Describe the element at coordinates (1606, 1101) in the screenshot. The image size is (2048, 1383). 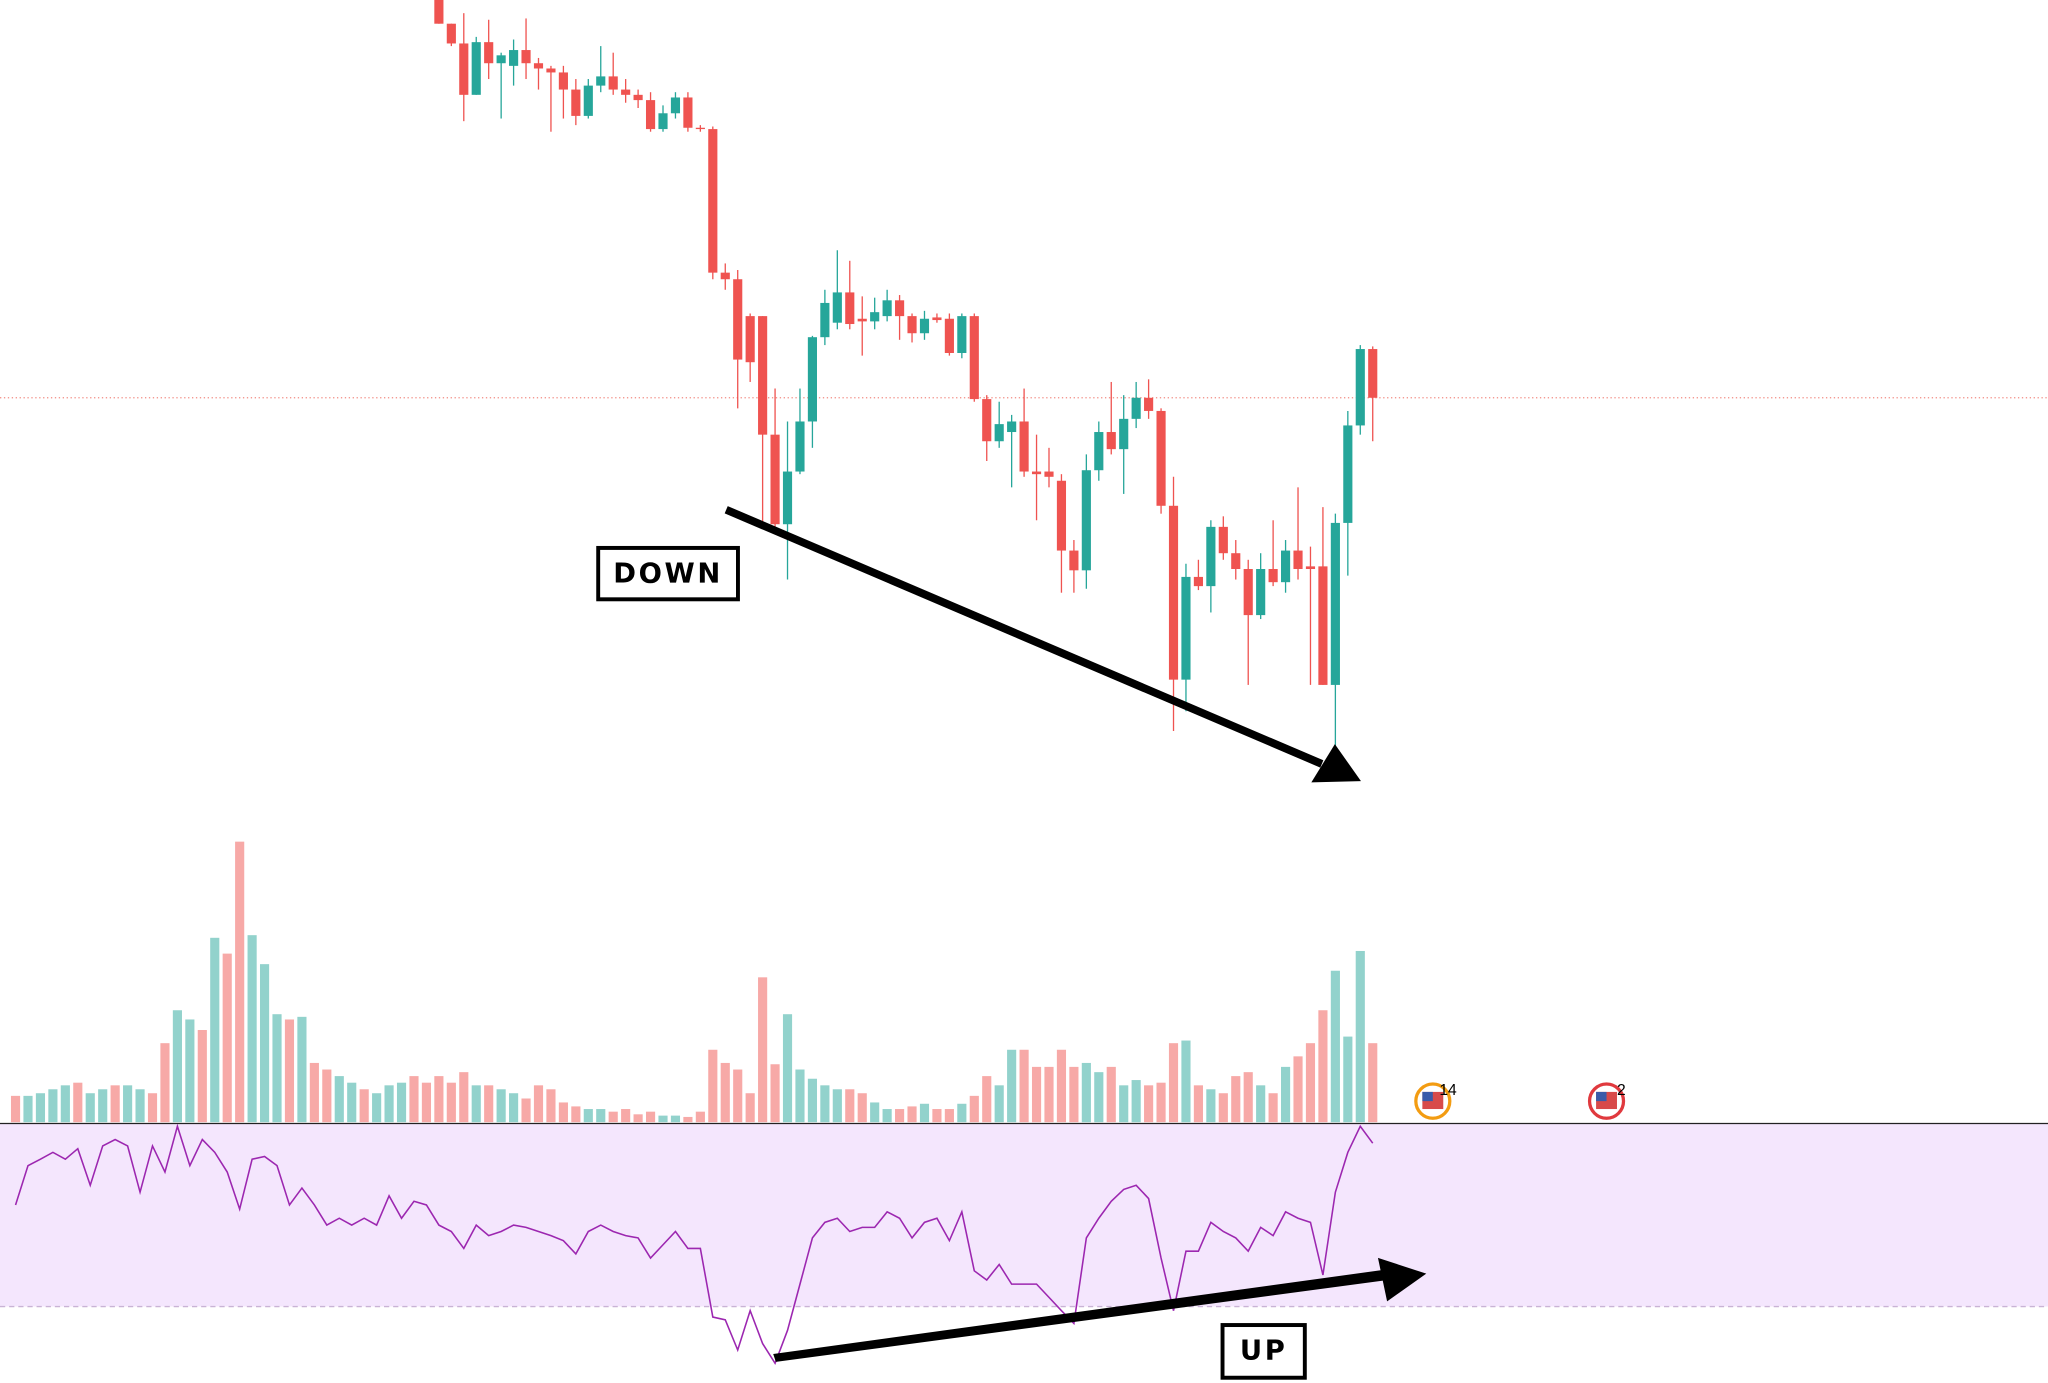
I see `event-icon: 2` at that location.